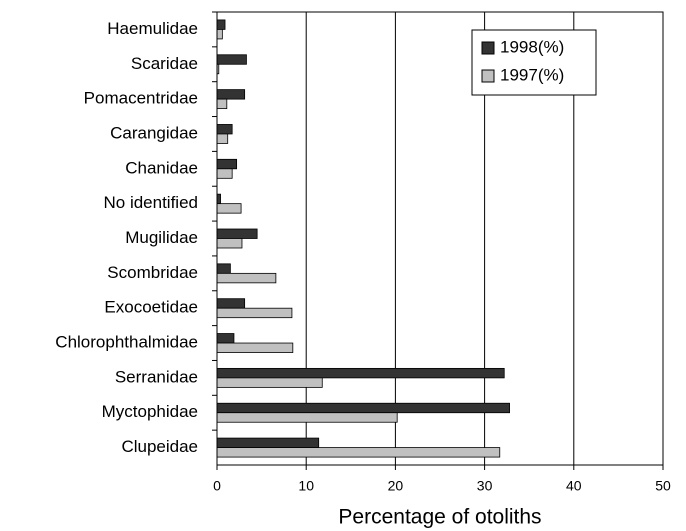 This screenshot has width=686, height=531. I want to click on x-tick-label: 0, so click(217, 486).